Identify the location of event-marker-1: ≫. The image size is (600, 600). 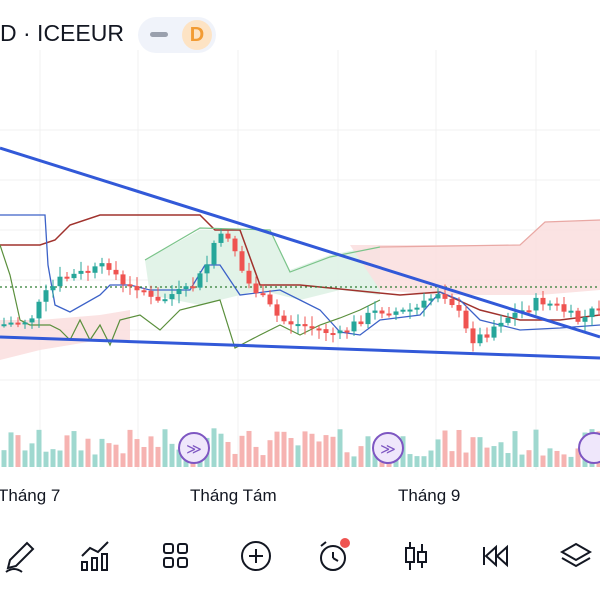
(194, 448).